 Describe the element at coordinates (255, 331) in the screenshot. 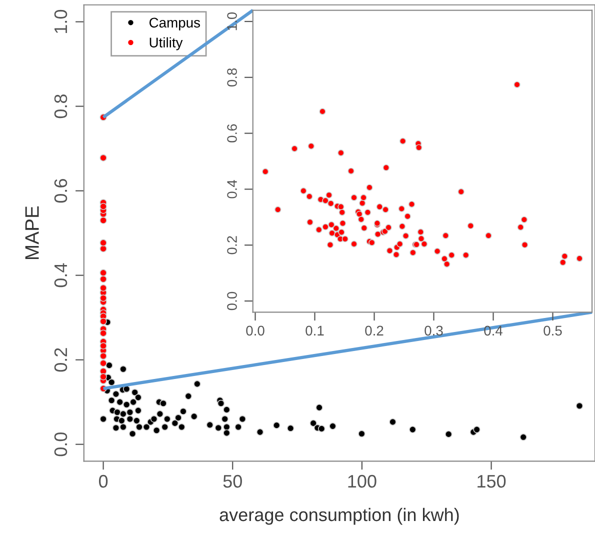

I see `x-tick-label: 0.0` at that location.